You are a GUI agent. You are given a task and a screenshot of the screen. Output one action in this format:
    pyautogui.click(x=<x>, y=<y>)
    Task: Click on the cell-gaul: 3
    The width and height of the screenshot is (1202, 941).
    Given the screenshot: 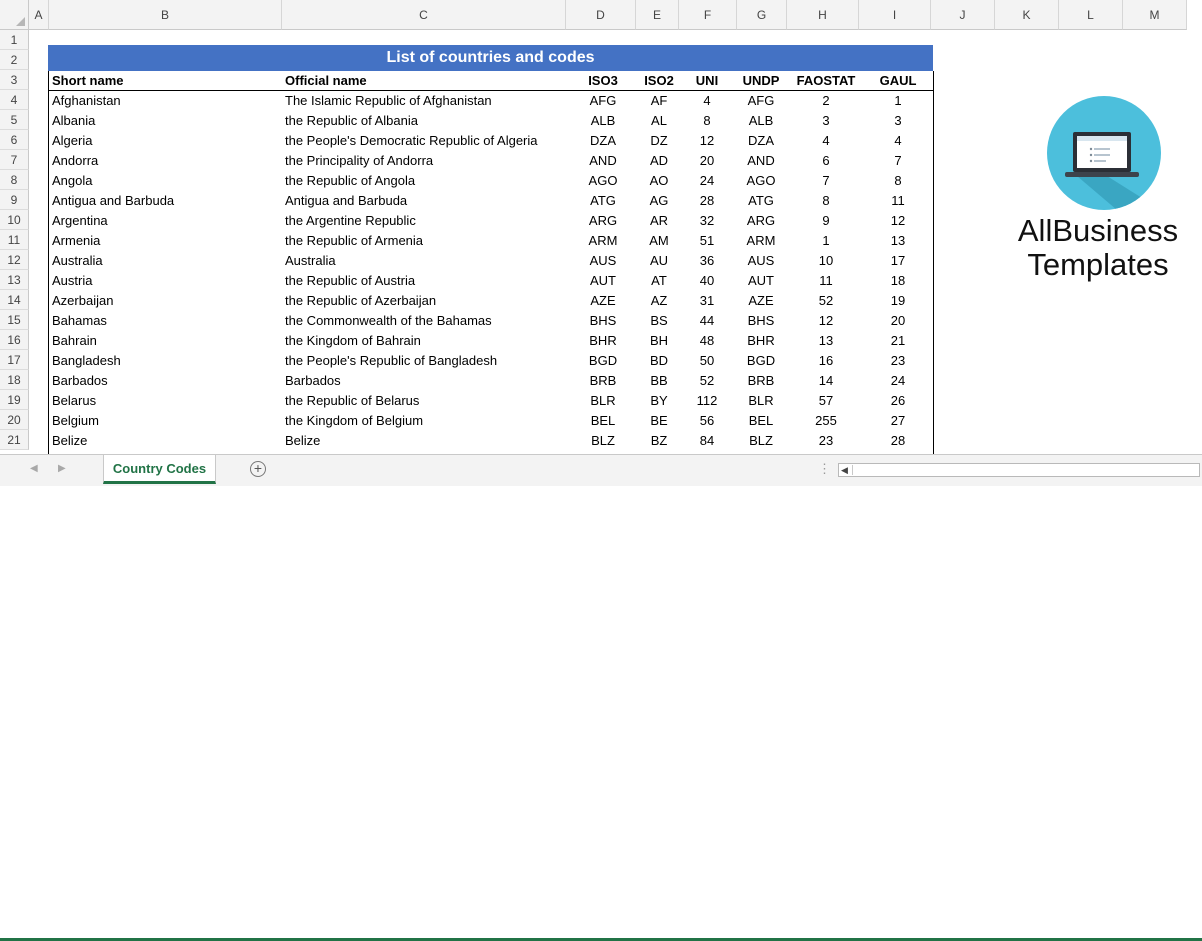 What is the action you would take?
    pyautogui.click(x=898, y=120)
    